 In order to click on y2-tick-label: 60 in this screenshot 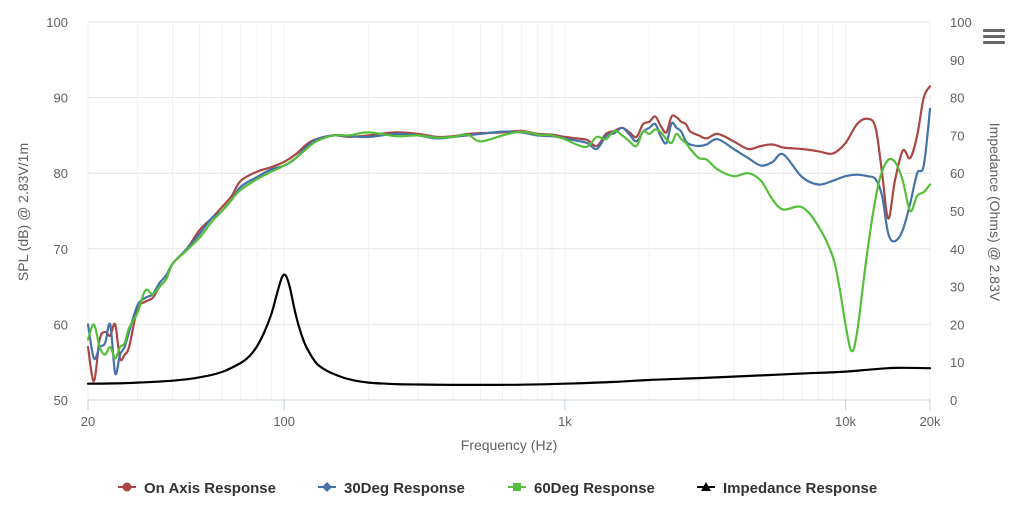, I will do `click(957, 173)`.